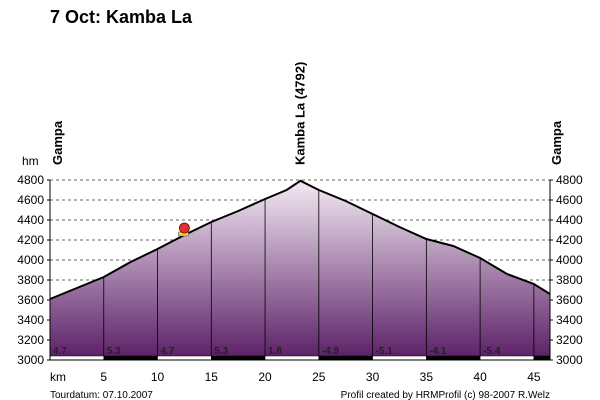 This screenshot has height=400, width=600. Describe the element at coordinates (492, 351) in the screenshot. I see `grade-label: -5.4` at that location.